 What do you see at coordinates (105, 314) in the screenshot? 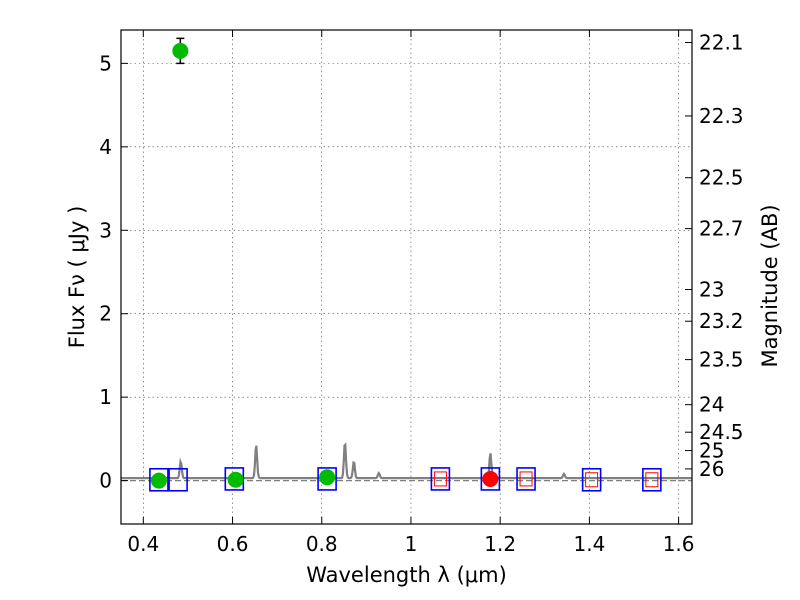
I see `y-tick-label: 2` at bounding box center [105, 314].